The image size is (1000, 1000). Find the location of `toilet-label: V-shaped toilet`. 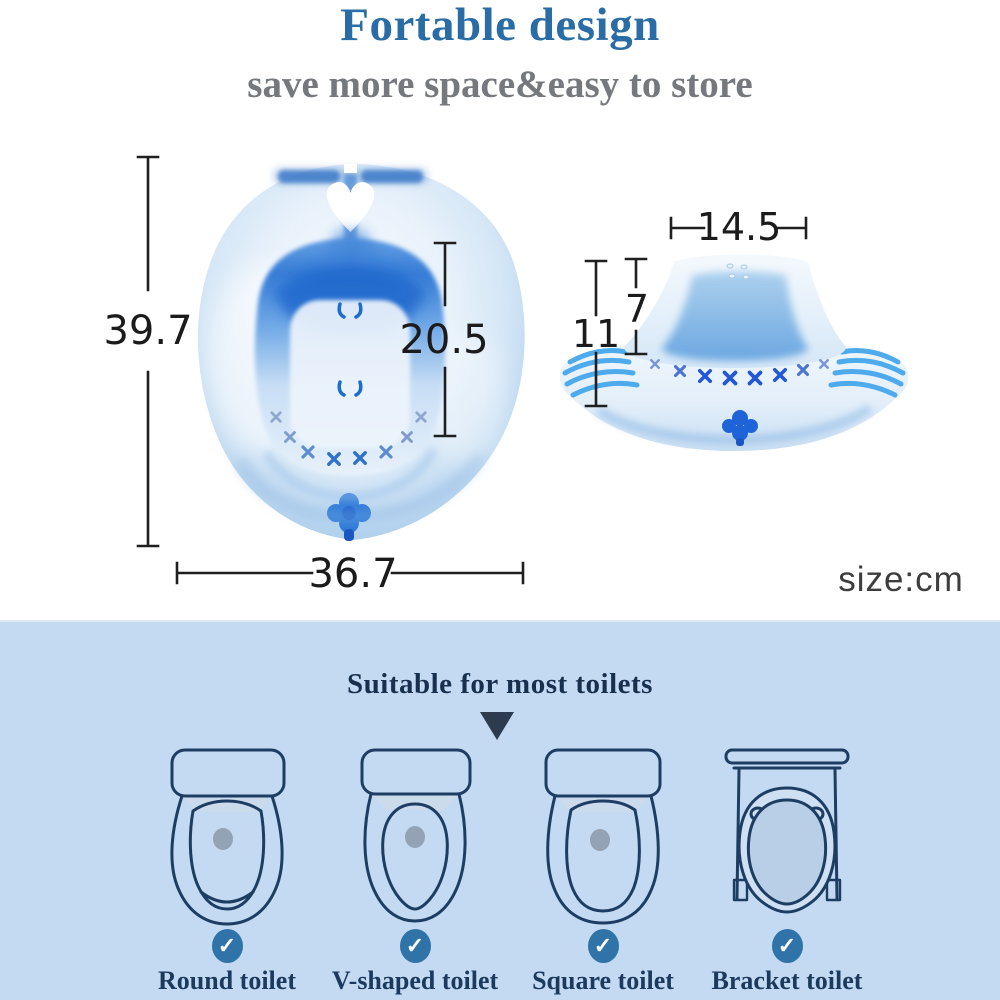

toilet-label: V-shaped toilet is located at coordinates (415, 980).